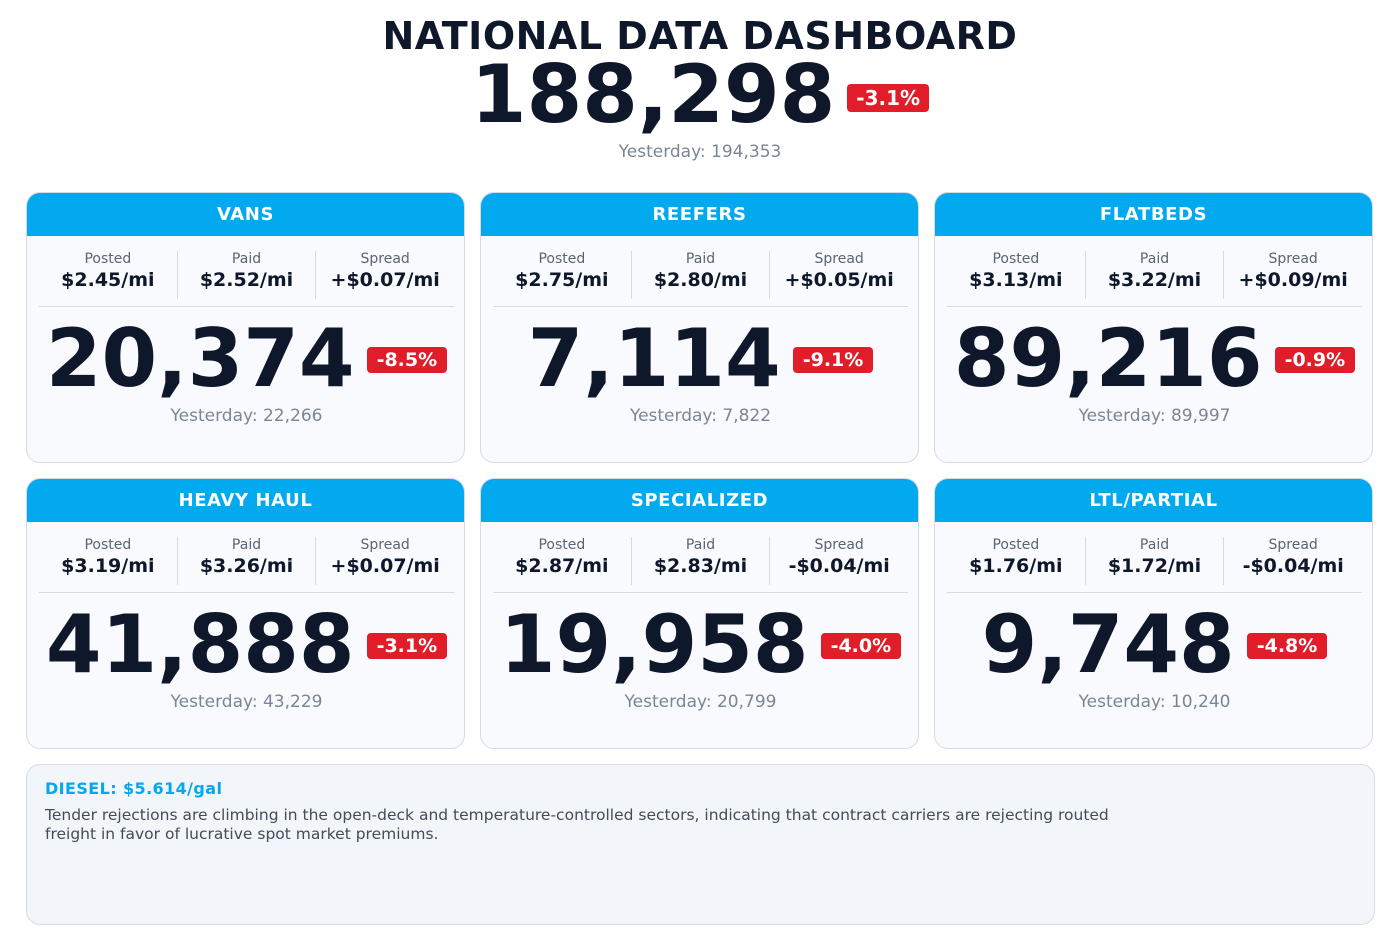 The image size is (1400, 940). What do you see at coordinates (1108, 358) in the screenshot?
I see `load-count: 89,216` at bounding box center [1108, 358].